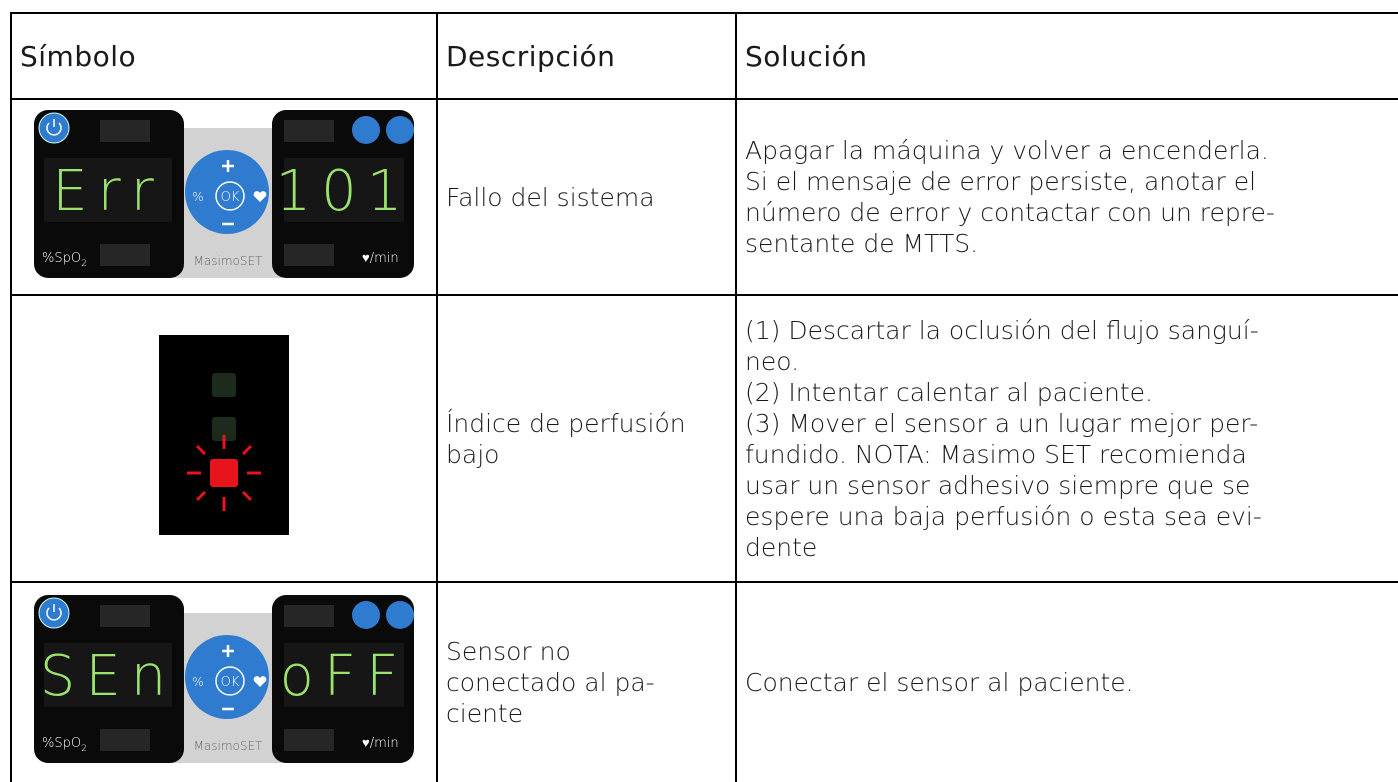 The width and height of the screenshot is (1398, 782). Describe the element at coordinates (508, 651) in the screenshot. I see `description-line: Sensor no` at that location.